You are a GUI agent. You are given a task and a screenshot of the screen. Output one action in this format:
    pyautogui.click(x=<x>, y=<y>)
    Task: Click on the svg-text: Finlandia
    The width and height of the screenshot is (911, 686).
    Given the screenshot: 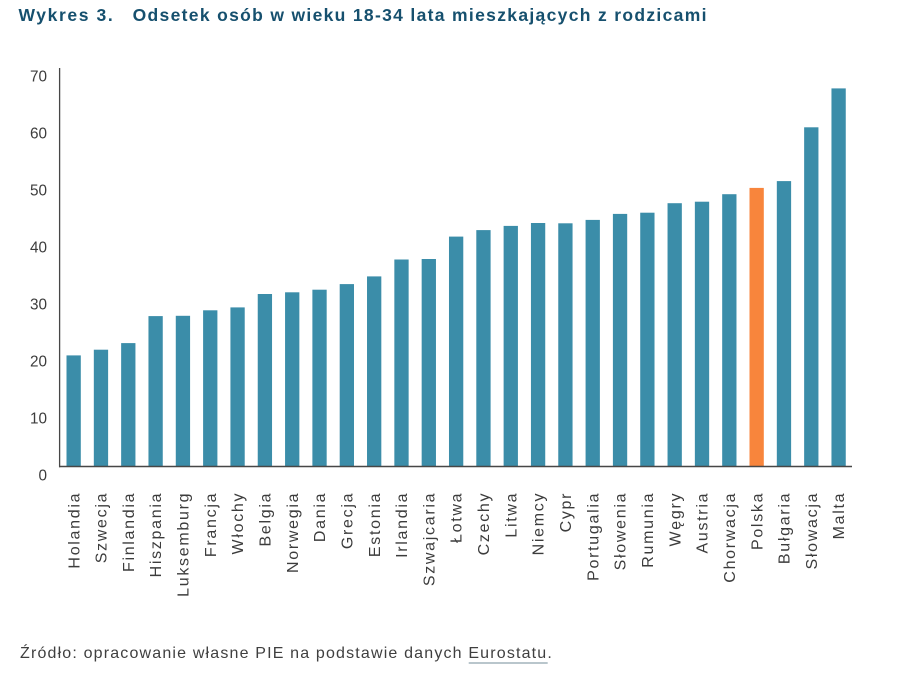 What is the action you would take?
    pyautogui.click(x=129, y=532)
    